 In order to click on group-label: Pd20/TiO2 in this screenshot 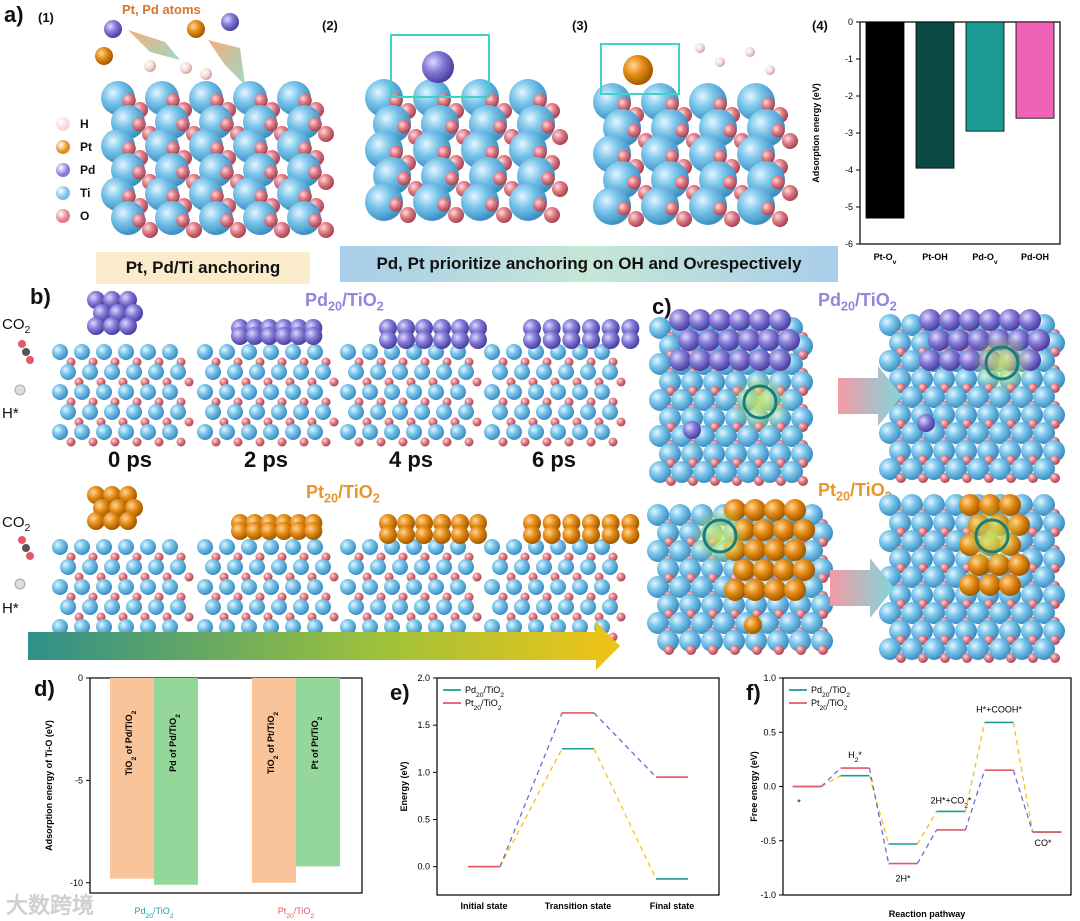, I will do `click(153, 913)`.